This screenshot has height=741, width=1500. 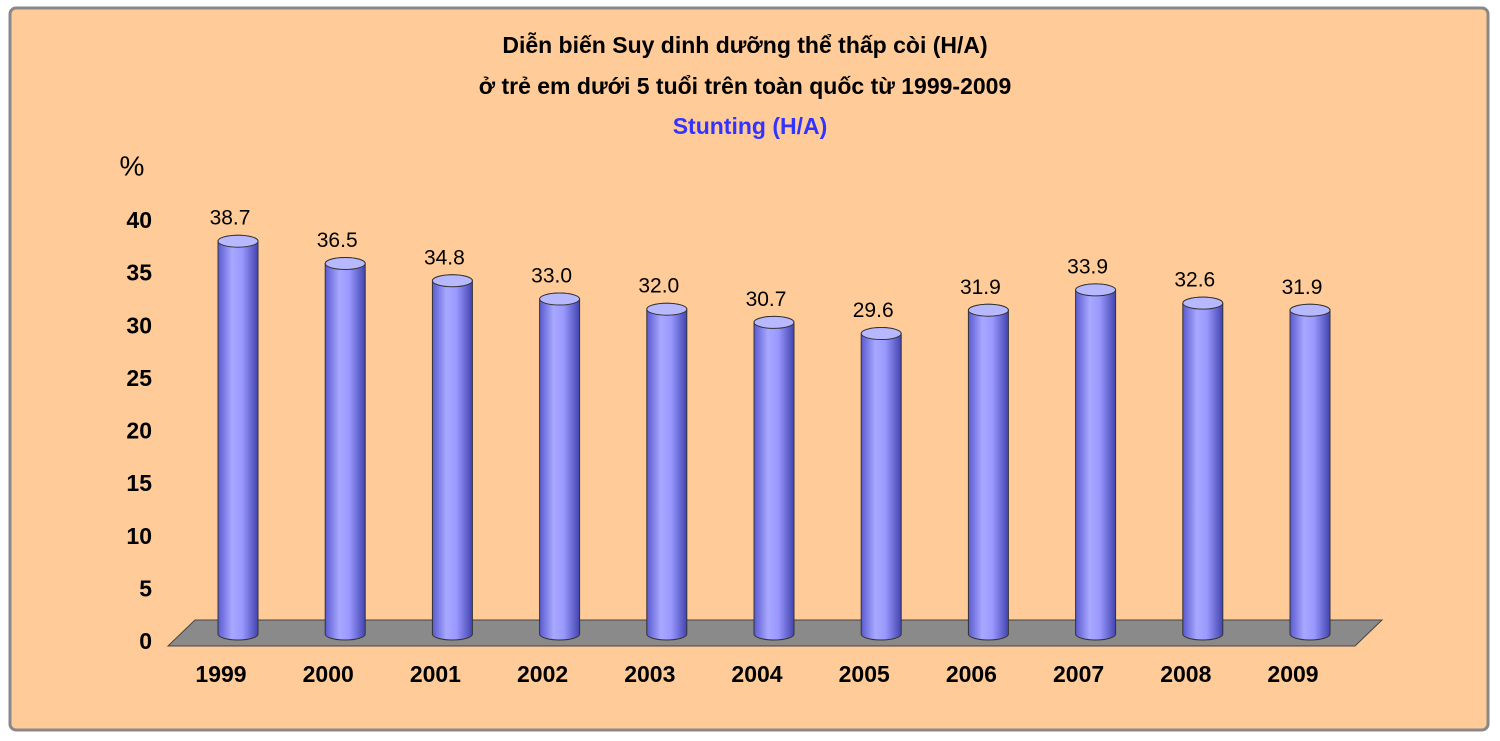 What do you see at coordinates (139, 483) in the screenshot?
I see `y-tick-label: 15` at bounding box center [139, 483].